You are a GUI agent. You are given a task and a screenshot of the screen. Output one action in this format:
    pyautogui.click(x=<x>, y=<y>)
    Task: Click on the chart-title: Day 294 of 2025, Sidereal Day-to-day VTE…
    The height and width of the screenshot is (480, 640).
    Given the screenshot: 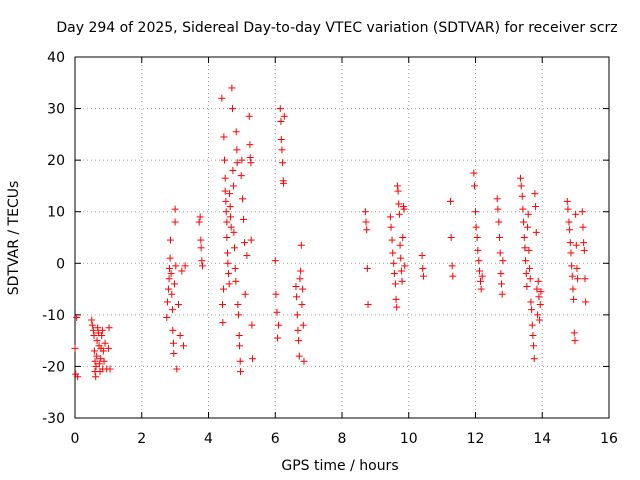 What is the action you would take?
    pyautogui.click(x=336, y=28)
    